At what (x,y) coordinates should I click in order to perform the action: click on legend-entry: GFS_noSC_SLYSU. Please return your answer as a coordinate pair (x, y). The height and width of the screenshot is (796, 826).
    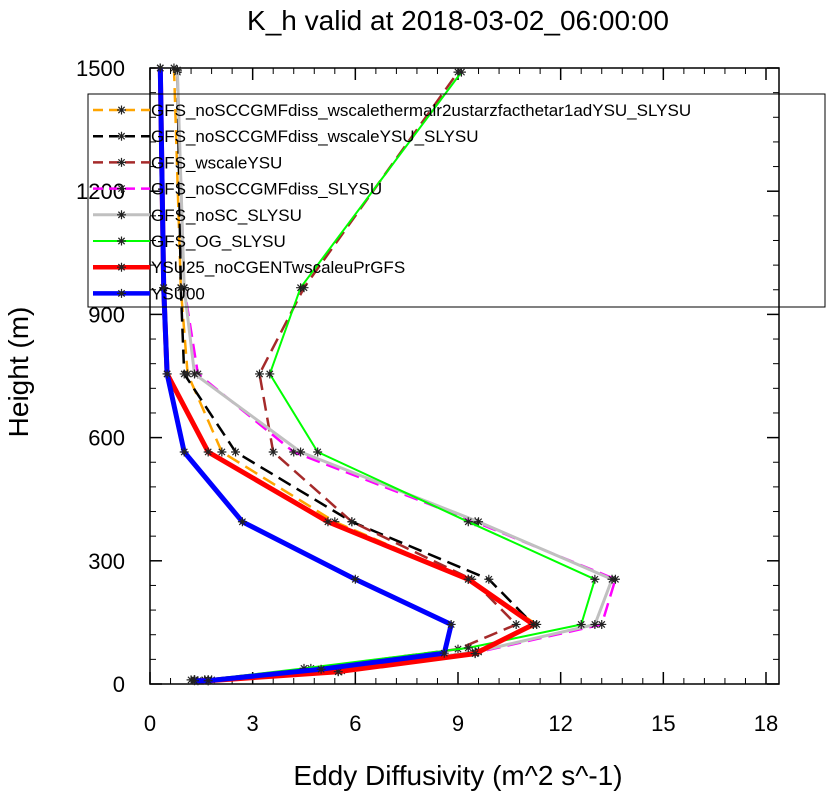
    Looking at the image, I should click on (197, 215).